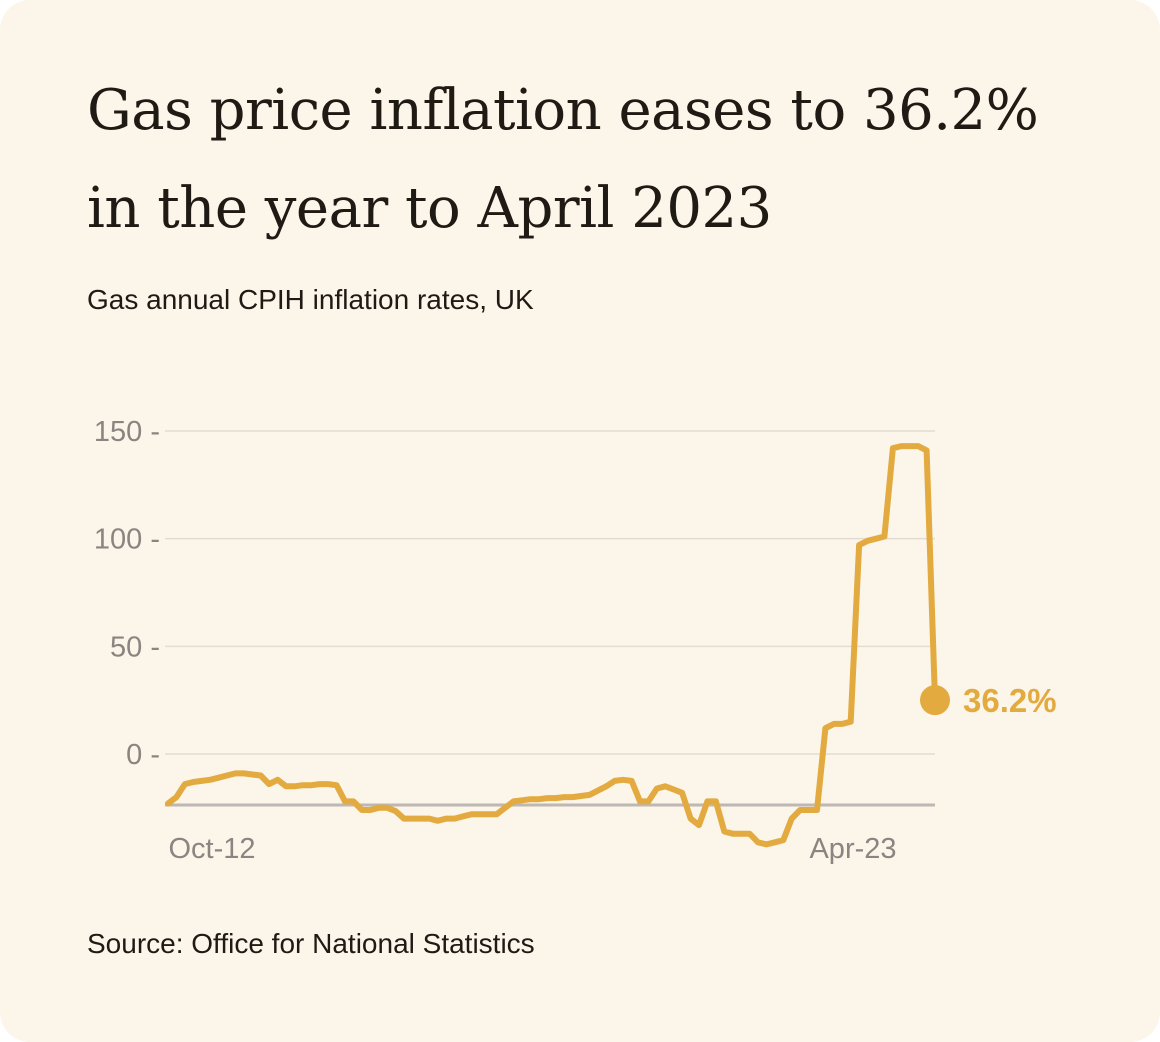 The image size is (1160, 1042). What do you see at coordinates (310, 299) in the screenshot?
I see `chart-subtitle: Gas annual CPIH inflation rates, UK` at bounding box center [310, 299].